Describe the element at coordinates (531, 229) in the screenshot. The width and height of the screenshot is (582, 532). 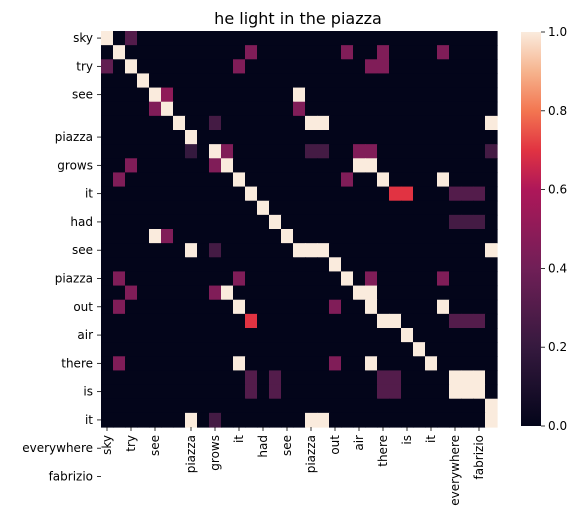
I see `colorbar` at that location.